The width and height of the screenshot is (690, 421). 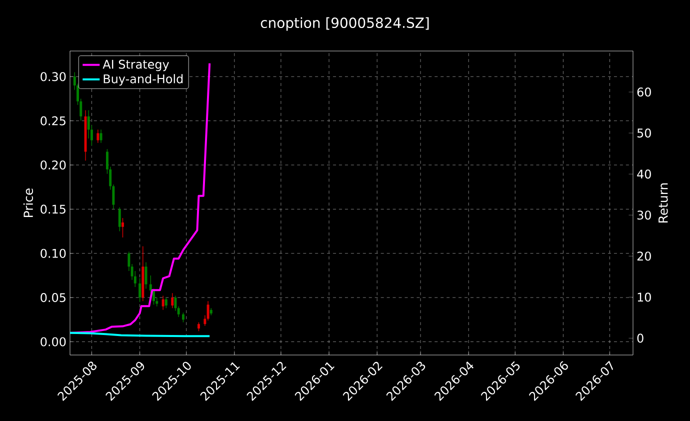 What do you see at coordinates (53, 209) in the screenshot?
I see `y-tick-label: 0.15` at bounding box center [53, 209].